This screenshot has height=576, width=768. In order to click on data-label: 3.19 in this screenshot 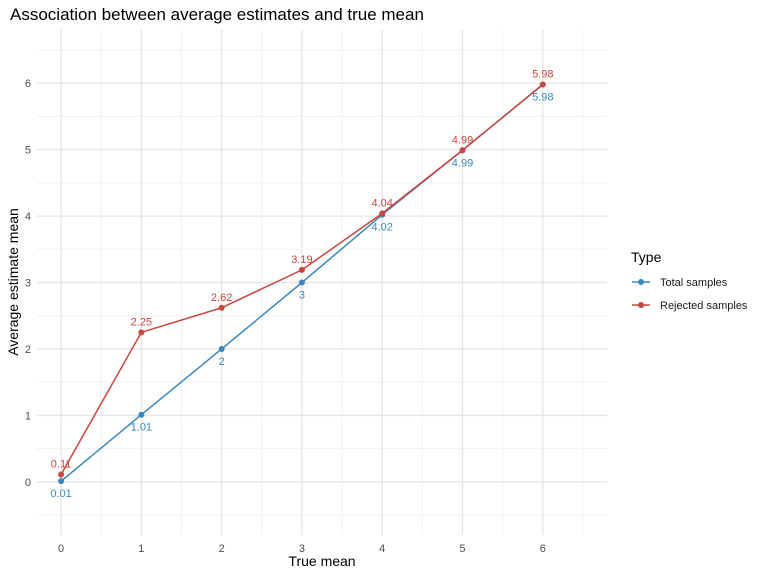, I will do `click(301, 260)`.